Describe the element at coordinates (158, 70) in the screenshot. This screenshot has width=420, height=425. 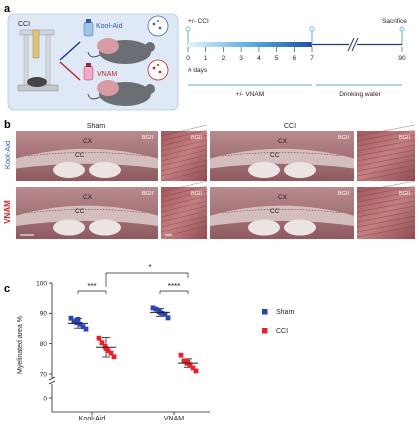
I see `bubble-icon-red` at that location.